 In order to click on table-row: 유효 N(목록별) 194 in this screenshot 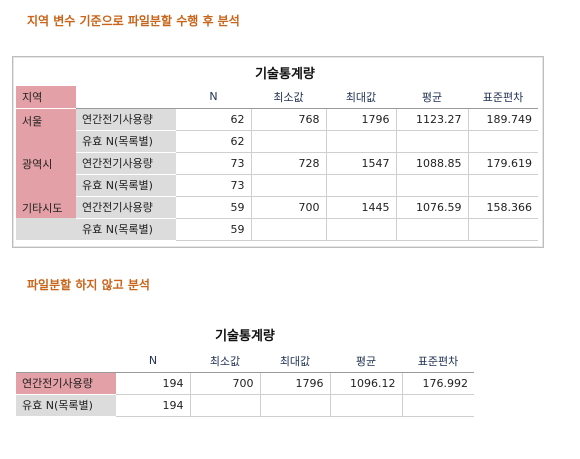, I will do `click(245, 405)`.